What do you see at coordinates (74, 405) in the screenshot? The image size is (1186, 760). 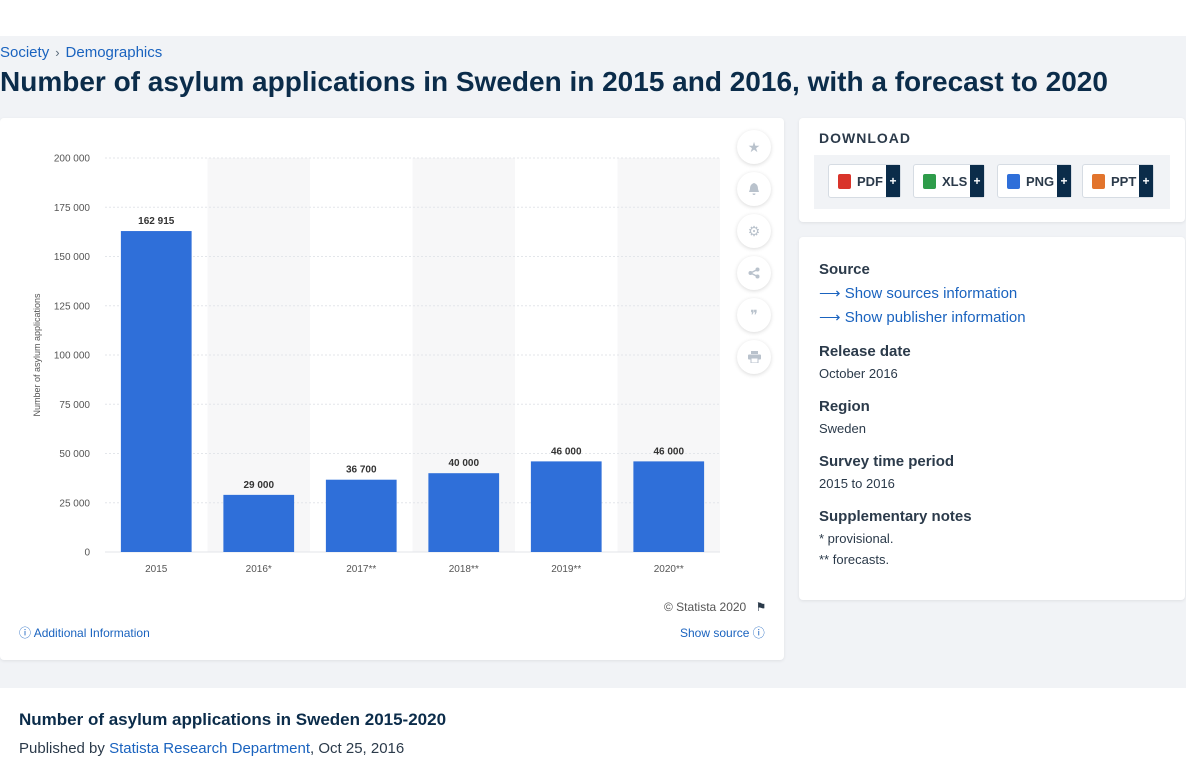 I see `y-tick-label: 75 000` at bounding box center [74, 405].